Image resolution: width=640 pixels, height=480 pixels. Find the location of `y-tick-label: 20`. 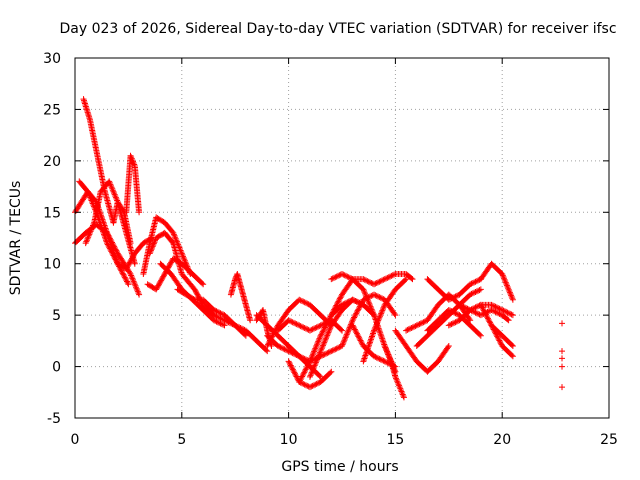

y-tick-label: 20 is located at coordinates (52, 162).